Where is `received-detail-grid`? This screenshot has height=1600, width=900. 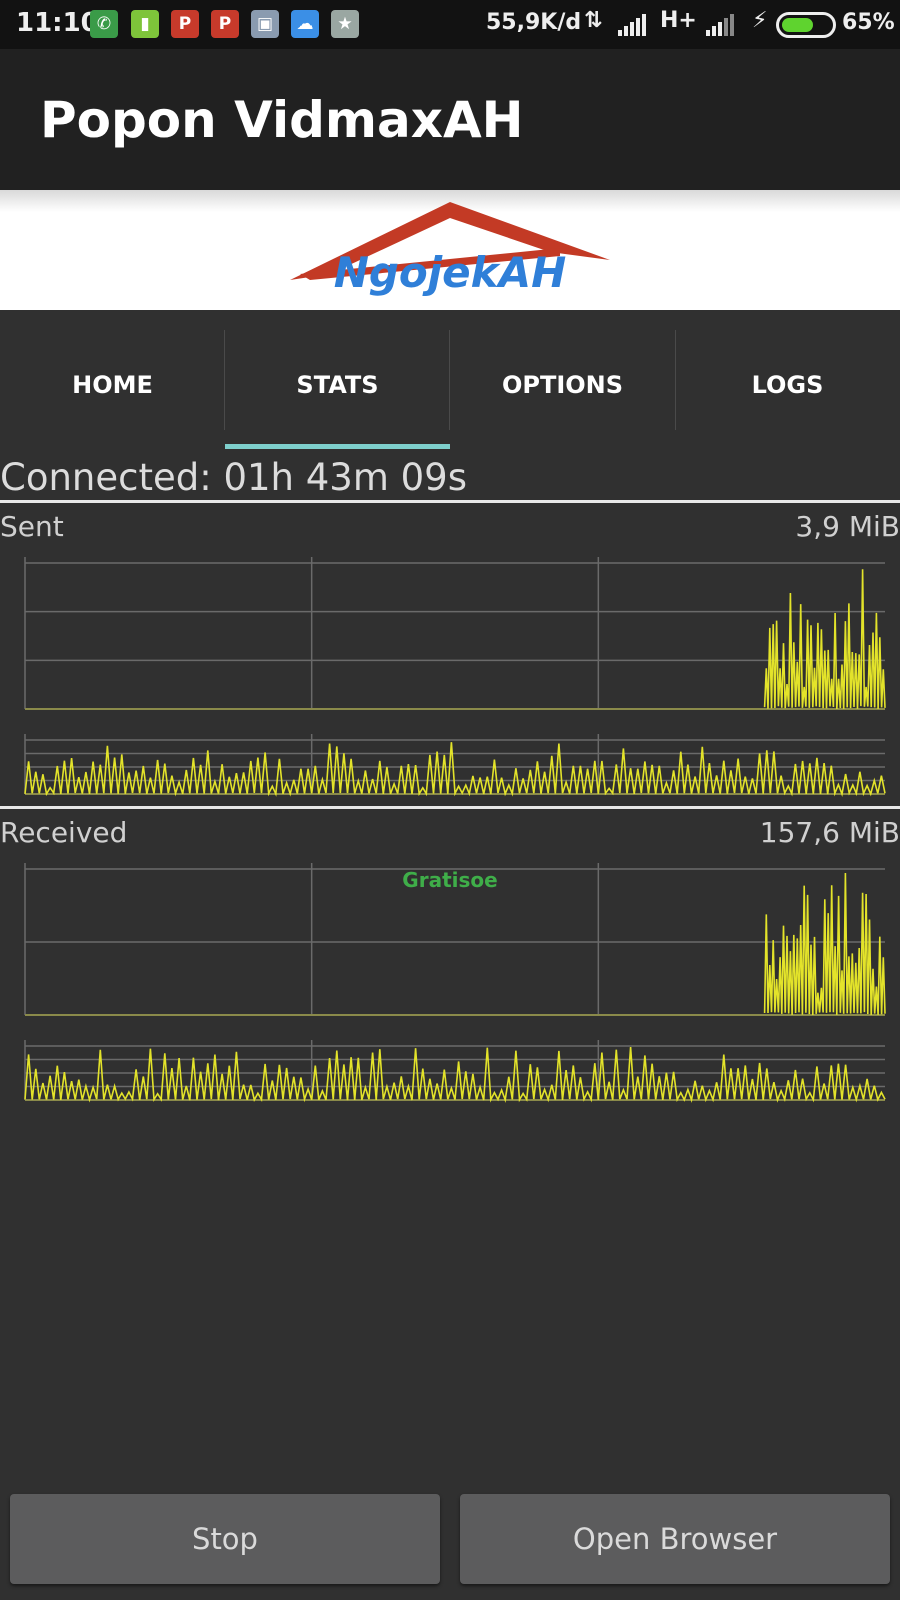
received-detail-grid is located at coordinates (454, 939).